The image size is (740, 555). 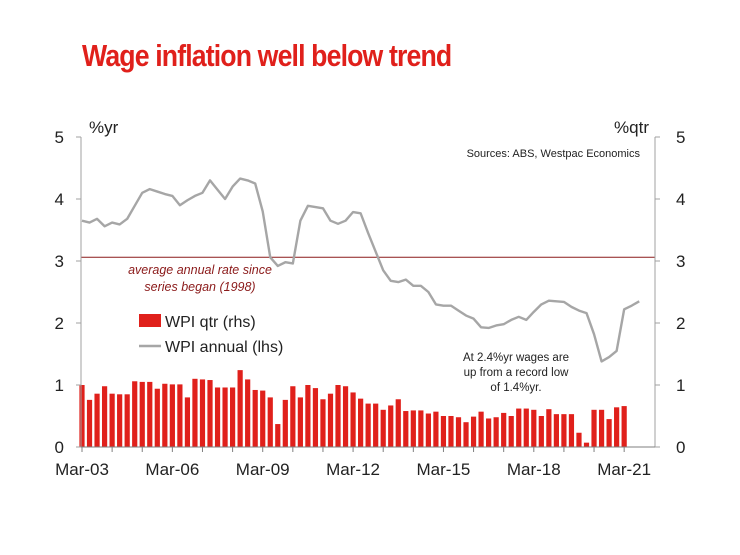 What do you see at coordinates (534, 469) in the screenshot?
I see `x-tick-label: Mar-18` at bounding box center [534, 469].